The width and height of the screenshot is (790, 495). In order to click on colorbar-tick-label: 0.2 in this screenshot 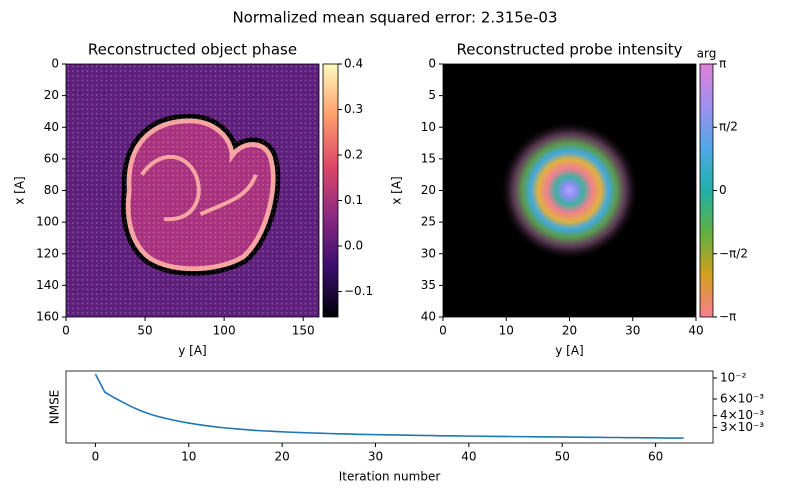, I will do `click(353, 155)`.